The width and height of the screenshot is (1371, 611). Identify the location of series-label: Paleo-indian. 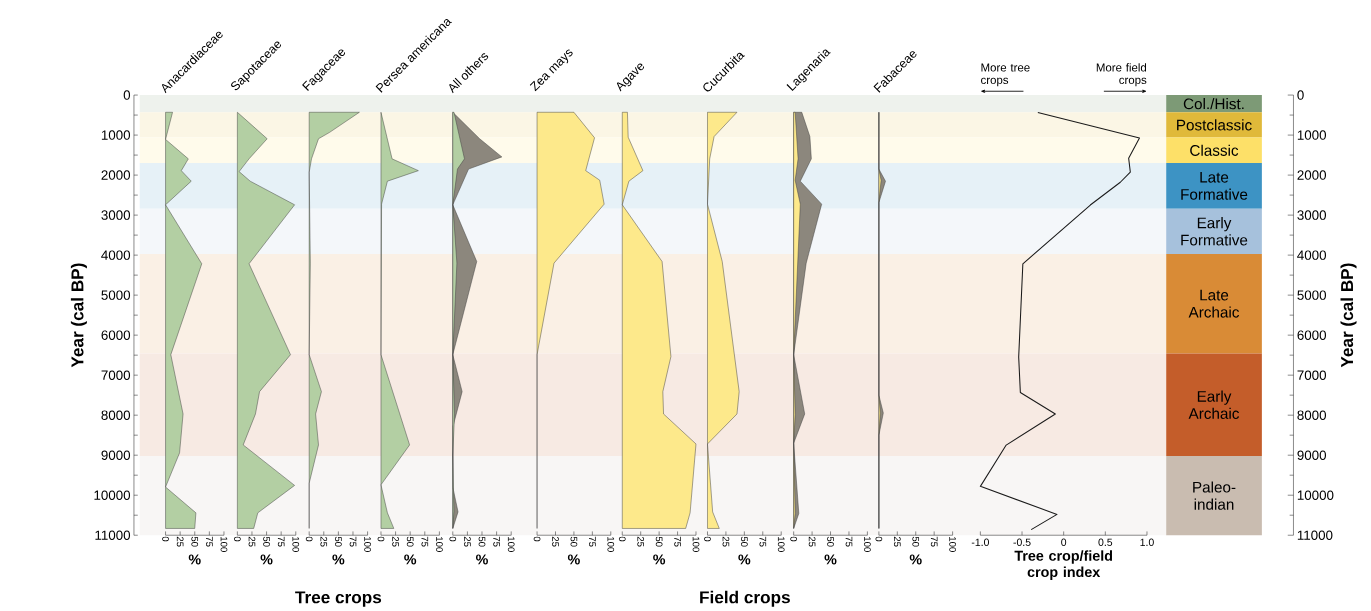
(1214, 495).